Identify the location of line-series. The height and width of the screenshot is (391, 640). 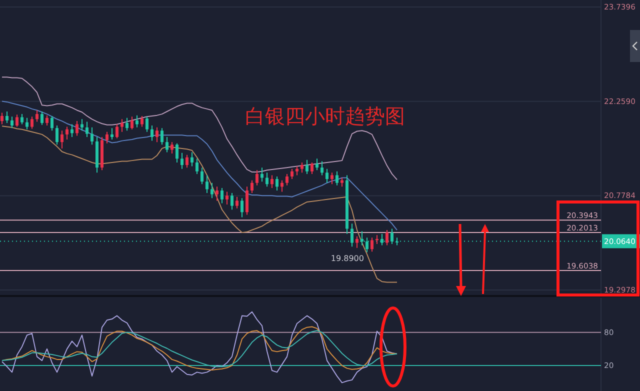
(200, 347).